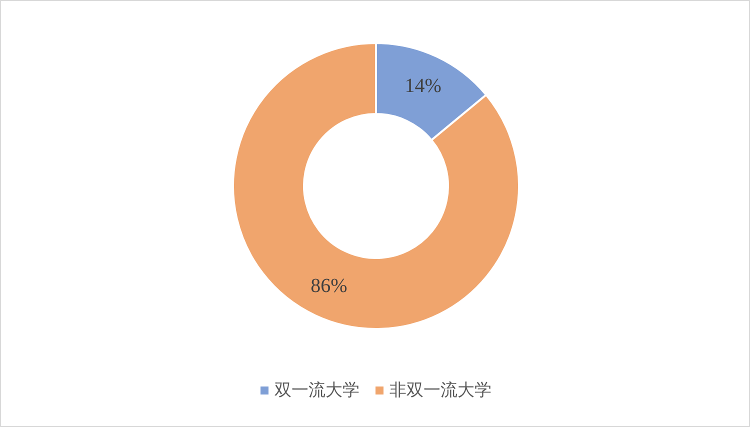  What do you see at coordinates (441, 390) in the screenshot?
I see `legend-label: 非双一流大学` at bounding box center [441, 390].